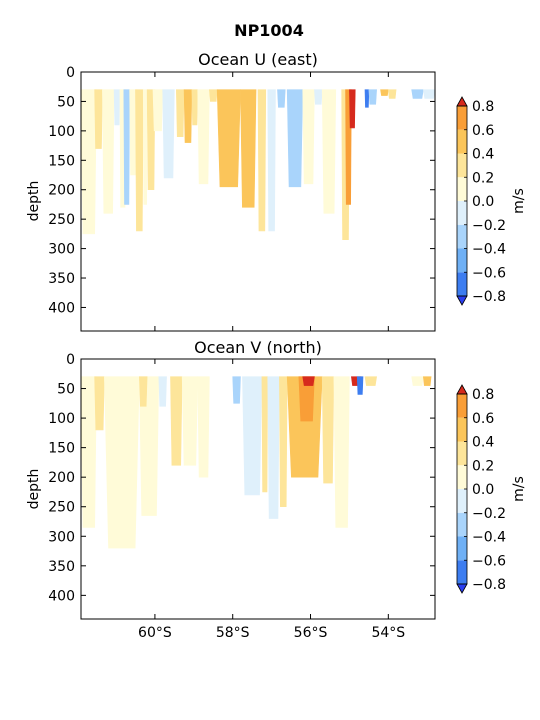  Describe the element at coordinates (388, 633) in the screenshot. I see `x-tick-label: 54°S` at that location.